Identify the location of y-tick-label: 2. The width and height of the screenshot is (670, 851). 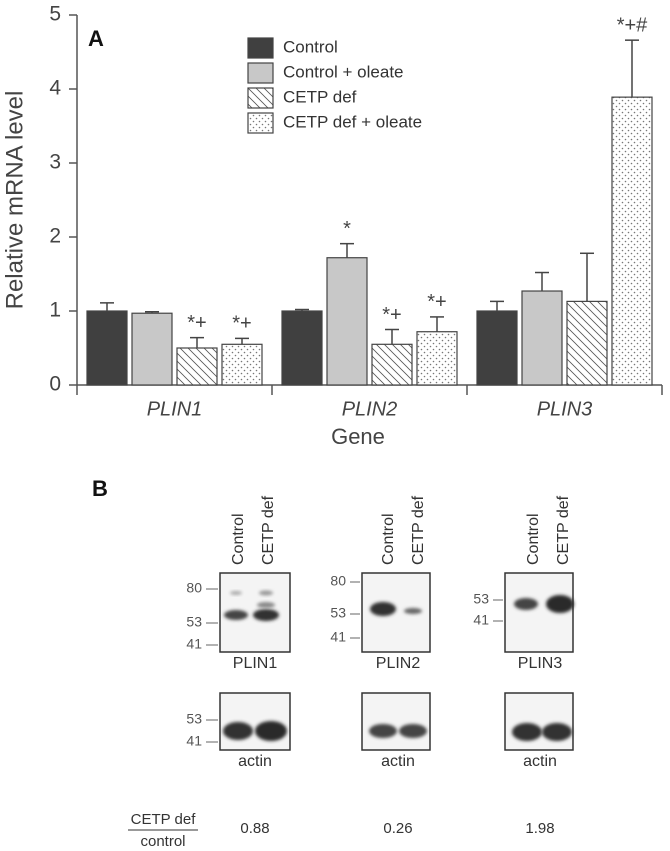
(55, 236).